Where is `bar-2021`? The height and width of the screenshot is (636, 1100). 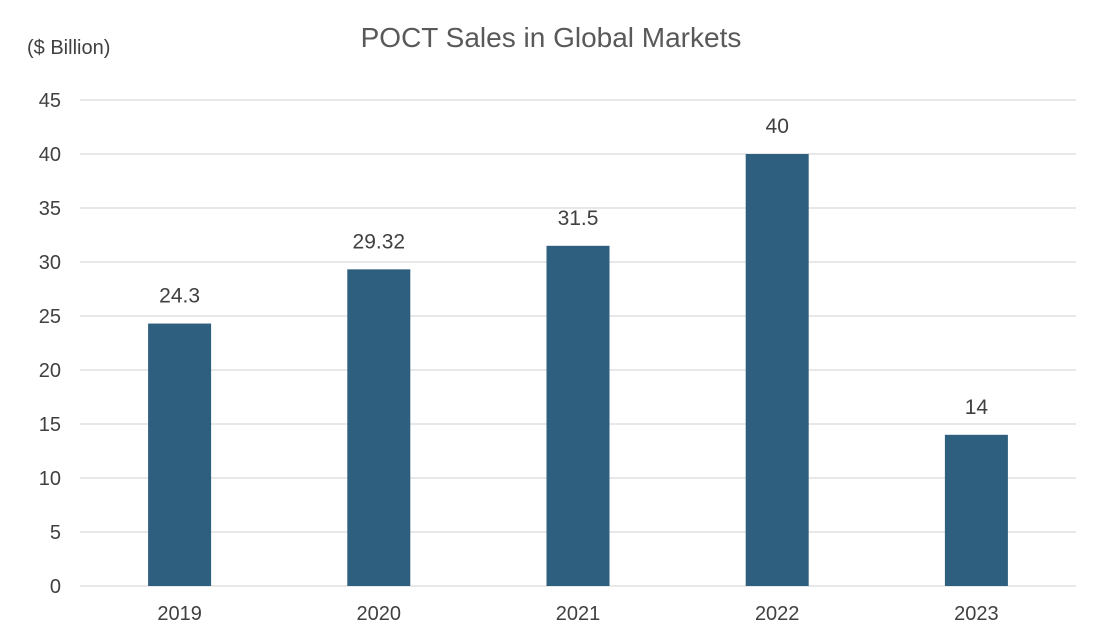 bar-2021 is located at coordinates (578, 416).